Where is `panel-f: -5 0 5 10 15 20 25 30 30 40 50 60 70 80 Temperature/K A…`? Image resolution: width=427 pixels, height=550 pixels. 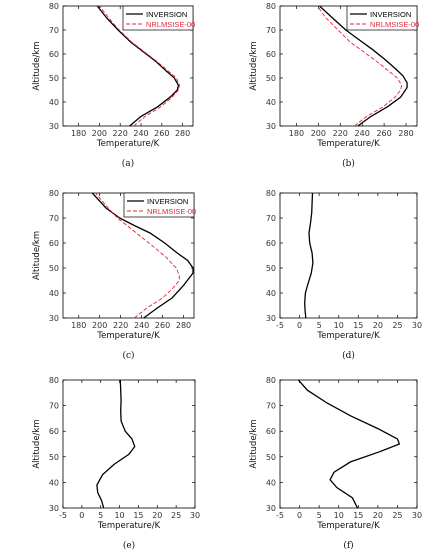
panel-f: -5 0 5 10 15 20 25 30 30 40 50 60 70 80 Temperature/K A… is located at coordinates (335, 463).